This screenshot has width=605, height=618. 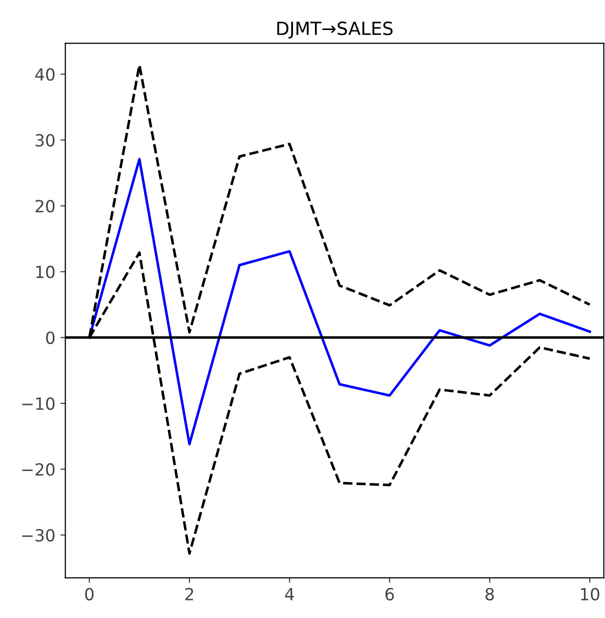 What do you see at coordinates (45, 140) in the screenshot?
I see `y-tick-label: 30` at bounding box center [45, 140].